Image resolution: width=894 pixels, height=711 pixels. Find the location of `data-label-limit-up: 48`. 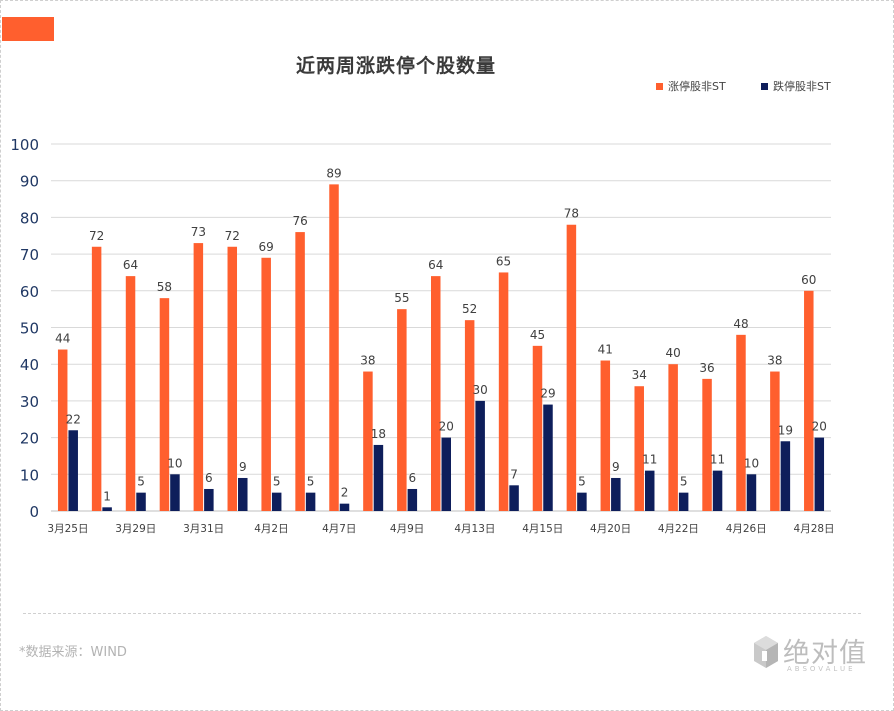

data-label-limit-up: 48 is located at coordinates (740, 324).